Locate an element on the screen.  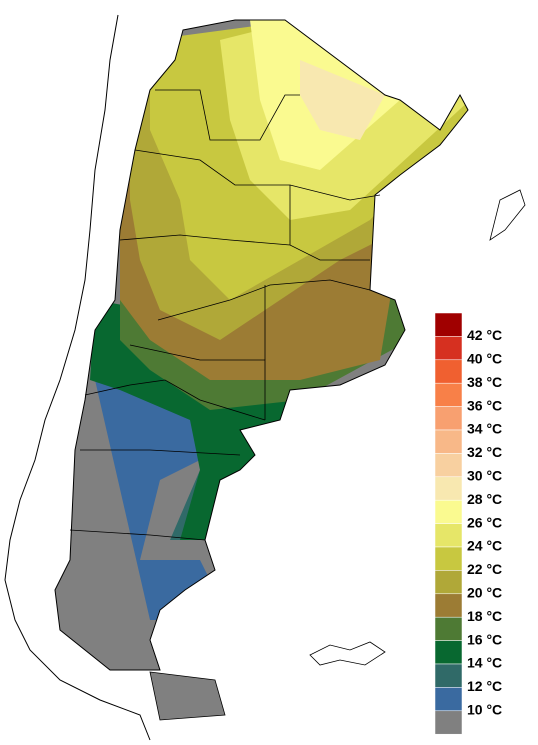
legend-label: 40 °C is located at coordinates (484, 359).